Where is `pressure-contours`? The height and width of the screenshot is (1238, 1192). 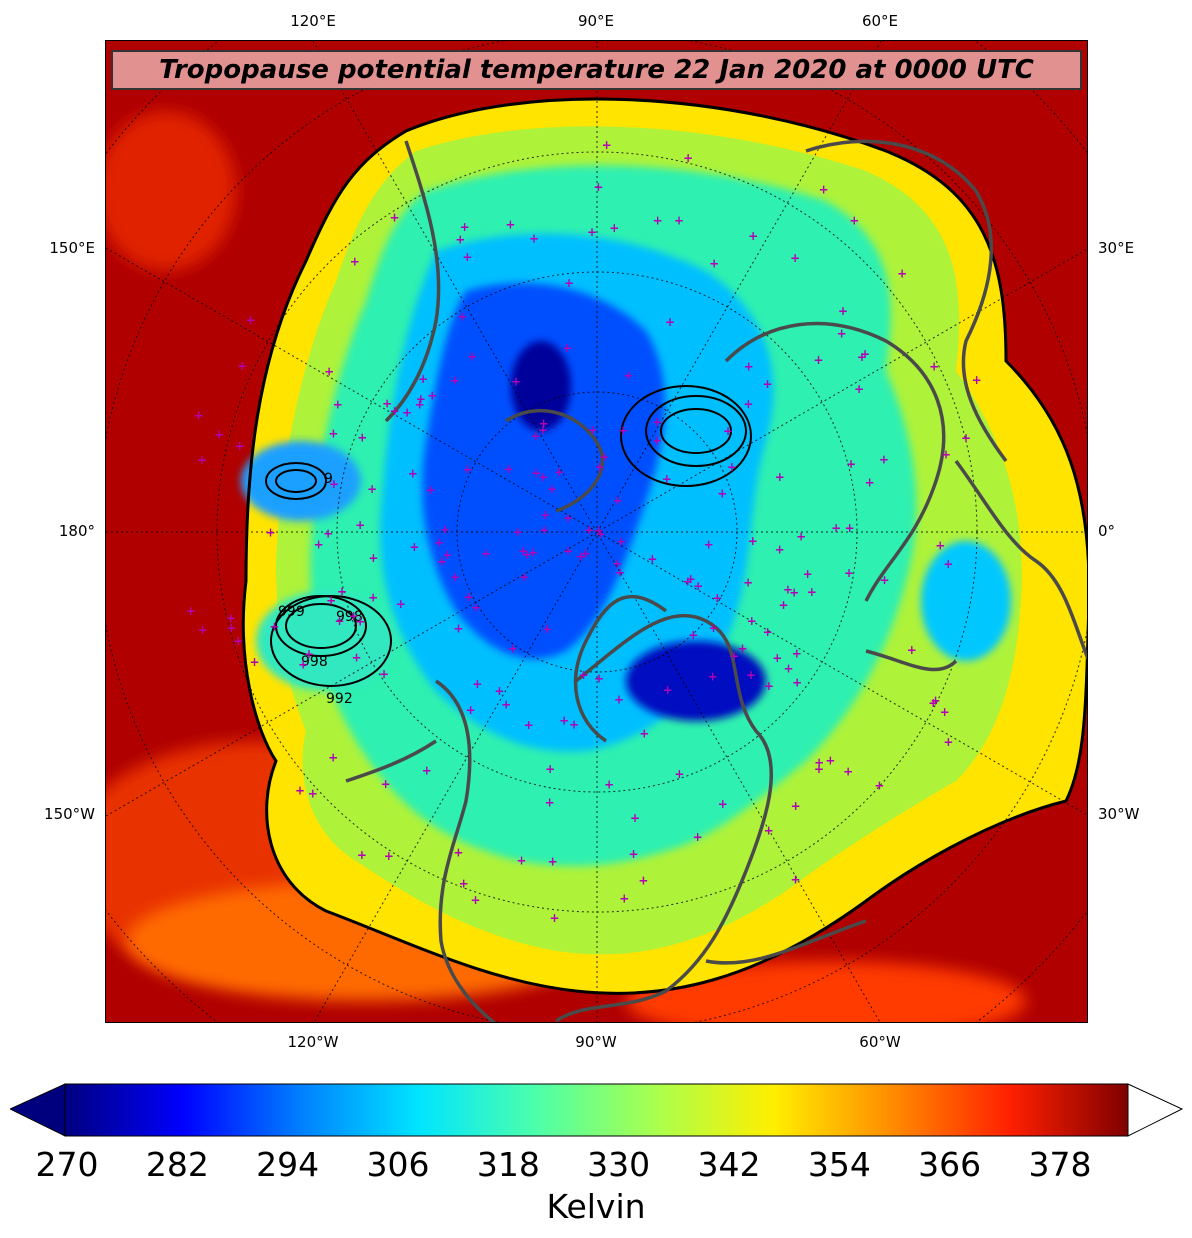
pressure-contours is located at coordinates (508, 536).